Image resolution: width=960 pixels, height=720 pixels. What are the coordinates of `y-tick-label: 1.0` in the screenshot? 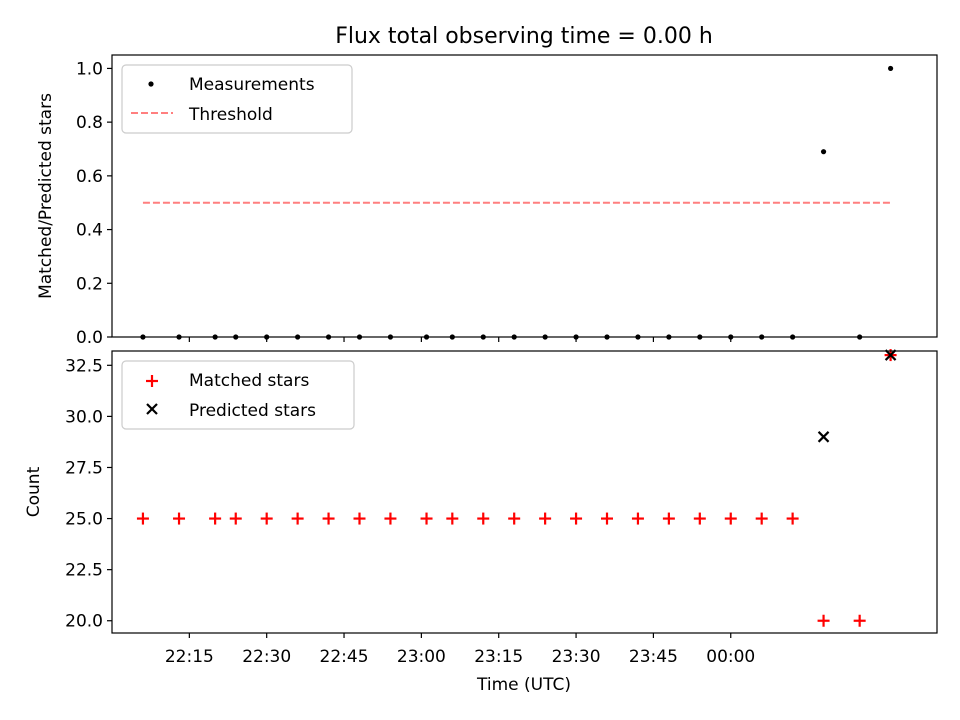 It's located at (89, 69).